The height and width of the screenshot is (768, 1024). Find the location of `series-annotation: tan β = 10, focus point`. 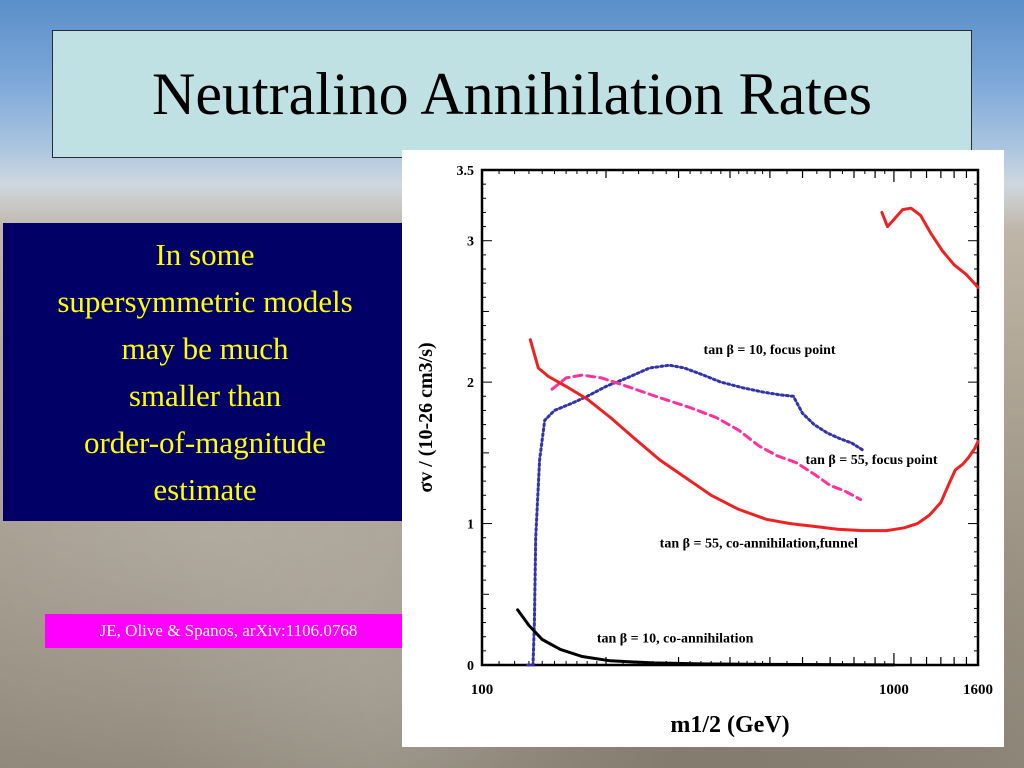

series-annotation: tan β = 10, focus point is located at coordinates (770, 350).